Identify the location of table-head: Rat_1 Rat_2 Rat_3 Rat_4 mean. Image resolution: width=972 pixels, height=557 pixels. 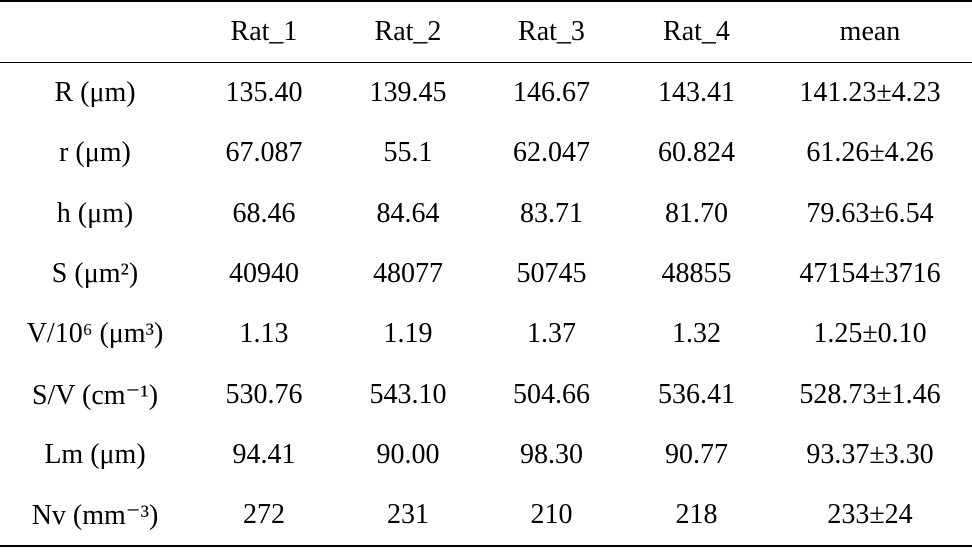
(486, 32).